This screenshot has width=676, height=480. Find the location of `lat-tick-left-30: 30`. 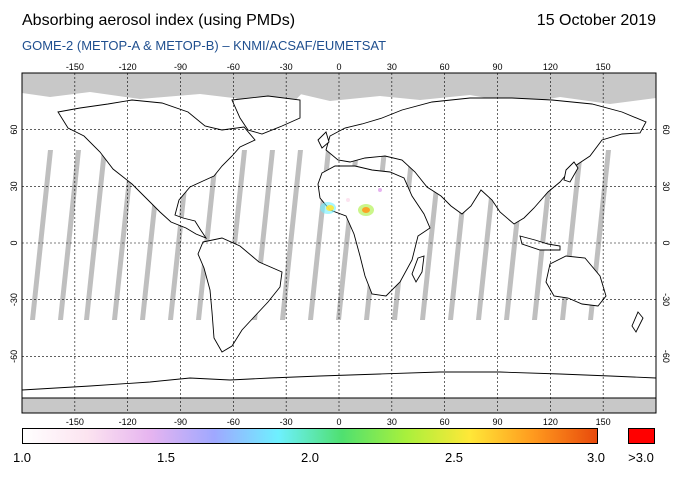

lat-tick-left-30: 30 is located at coordinates (14, 186).